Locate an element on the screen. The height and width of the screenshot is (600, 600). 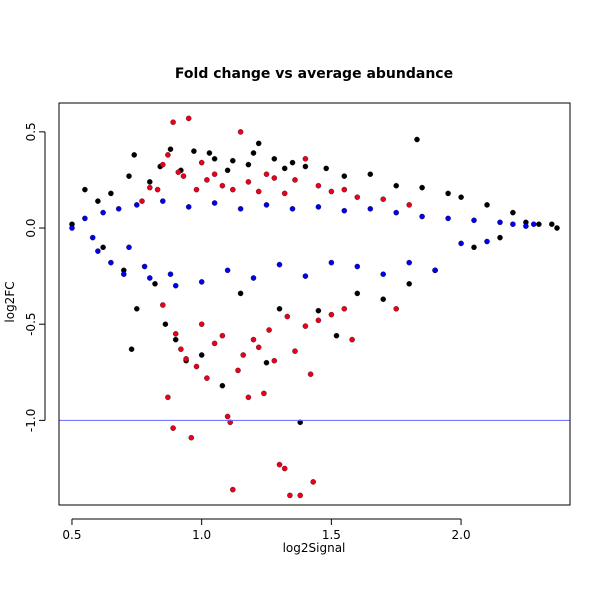
x-tick-label: 0.5 is located at coordinates (71, 535).